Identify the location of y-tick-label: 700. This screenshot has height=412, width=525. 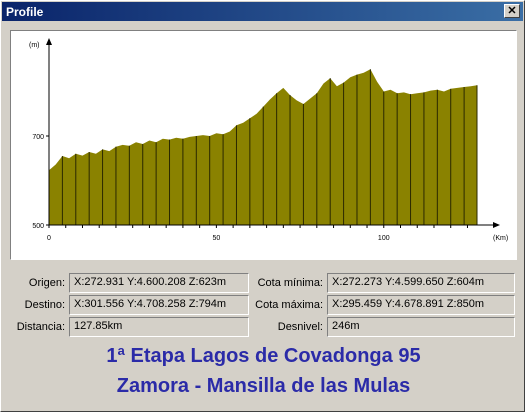
(38, 137).